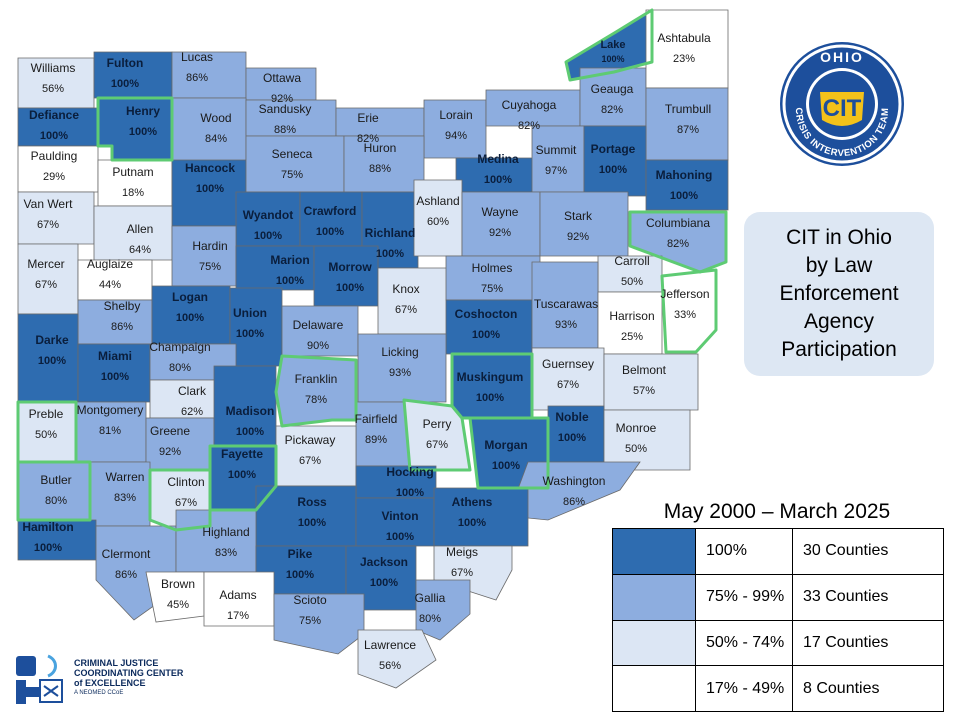  Describe the element at coordinates (54, 156) in the screenshot. I see `county-name: Paulding` at that location.